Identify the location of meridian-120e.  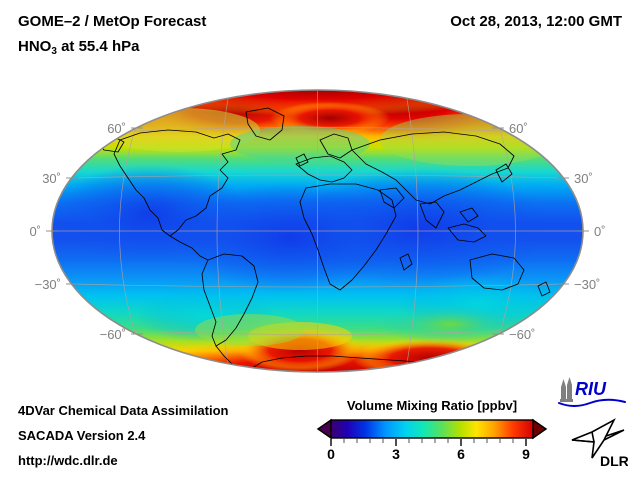
(503, 231).